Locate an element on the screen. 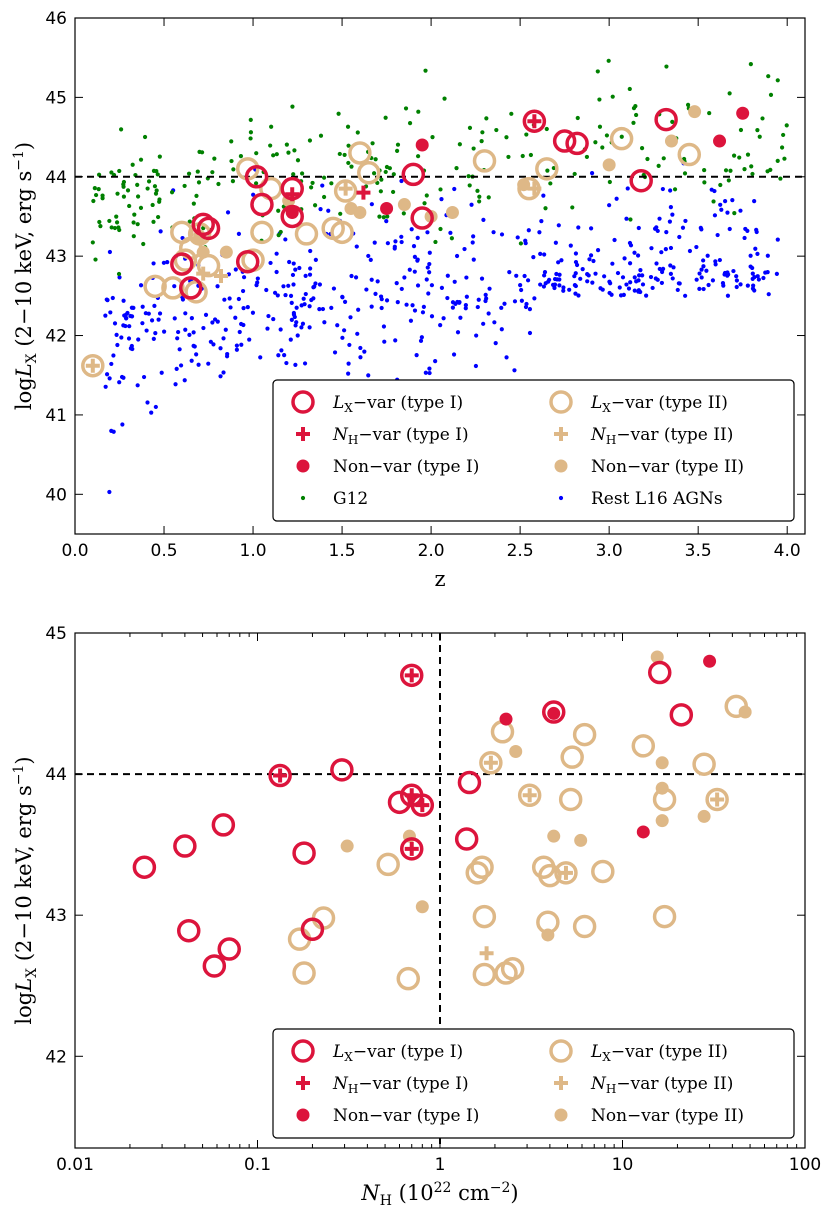  legend-label-sub: X is located at coordinates (348, 408).